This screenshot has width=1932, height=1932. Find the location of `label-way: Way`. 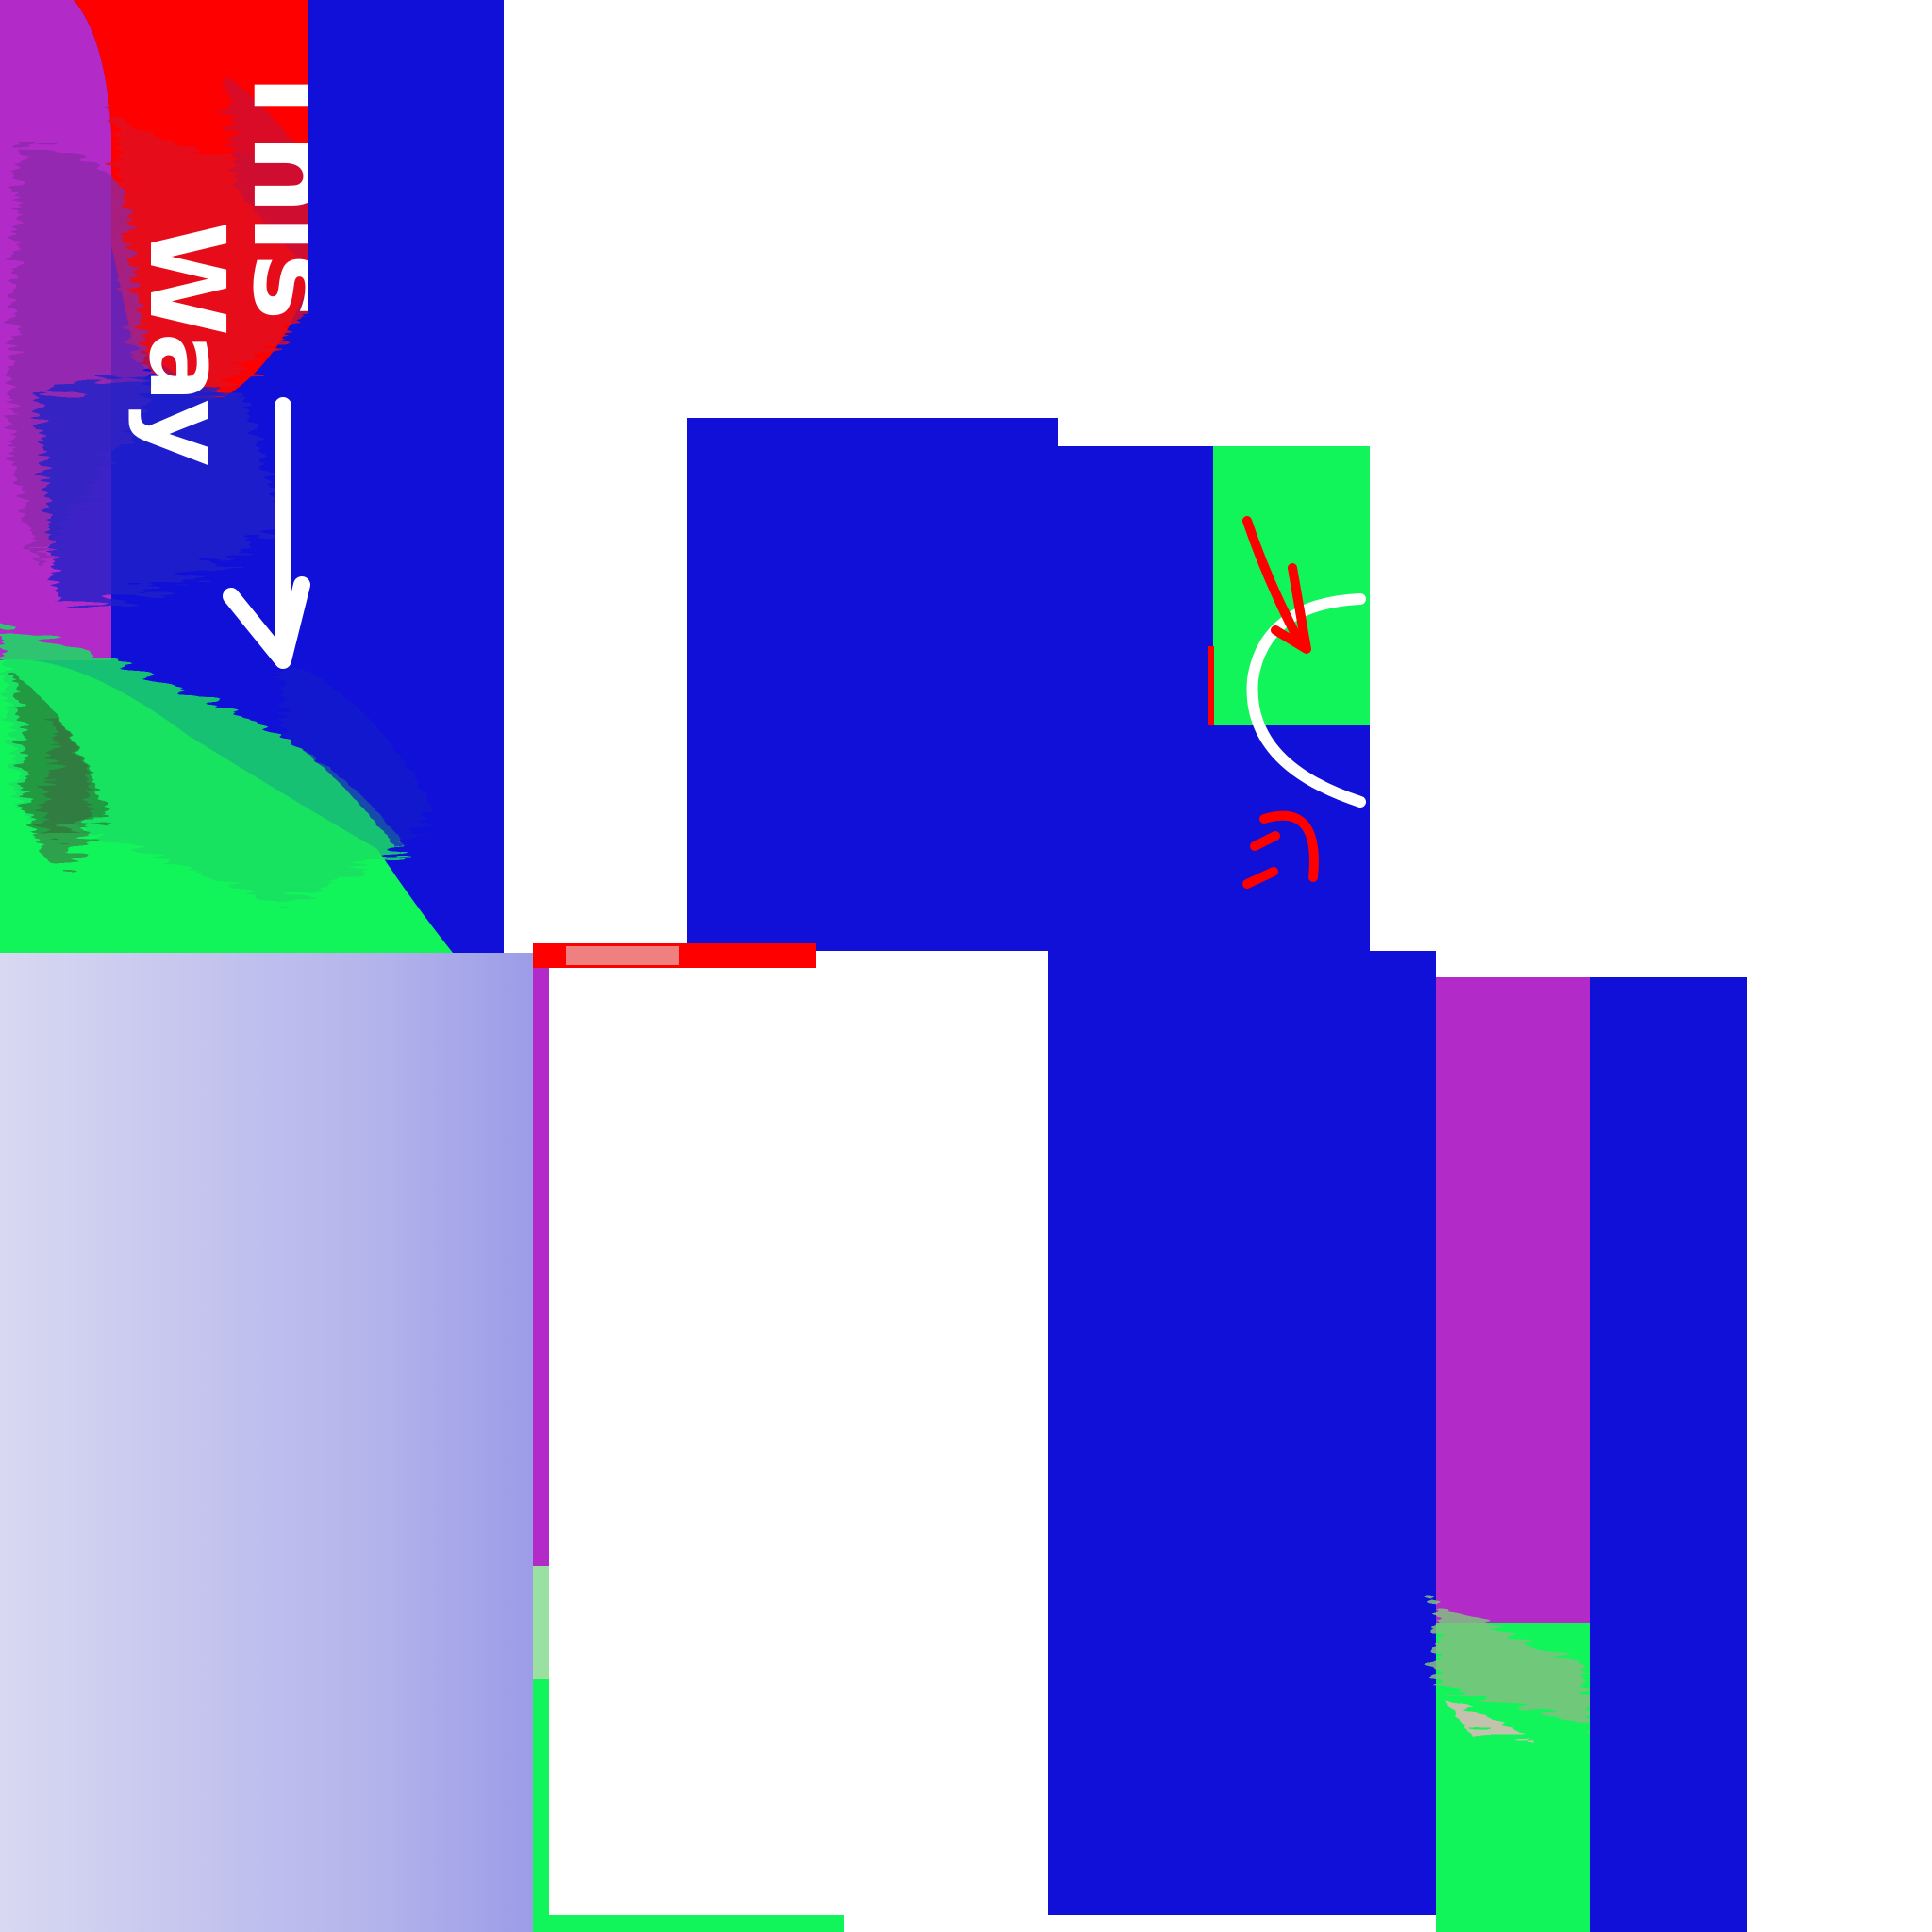

label-way: Way is located at coordinates (186, 345).